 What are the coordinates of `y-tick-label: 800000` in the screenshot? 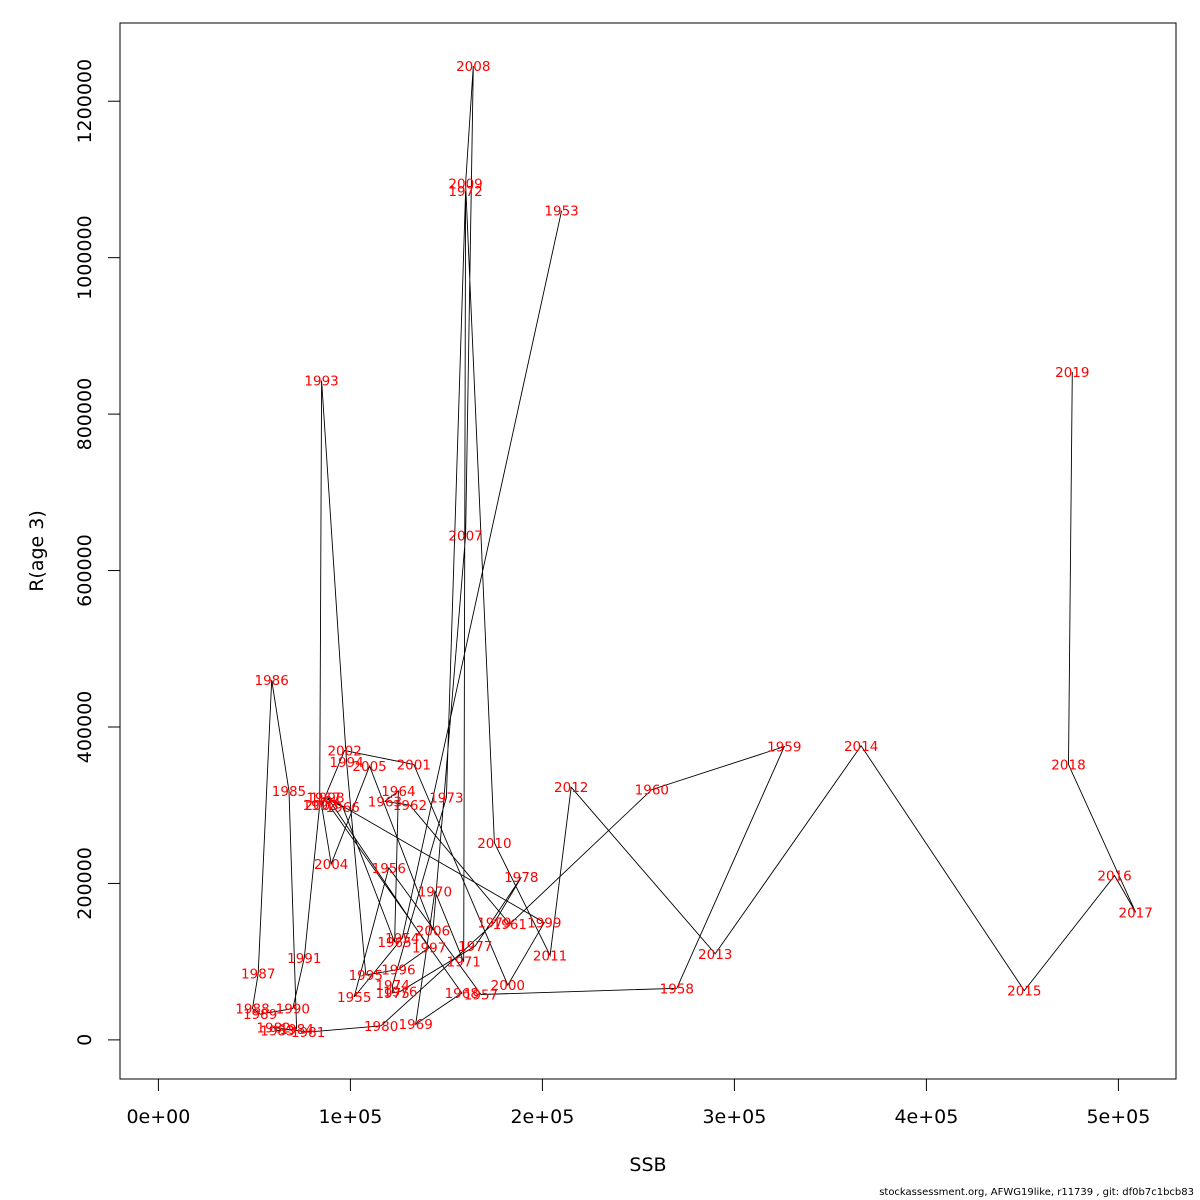 It's located at (85, 414).